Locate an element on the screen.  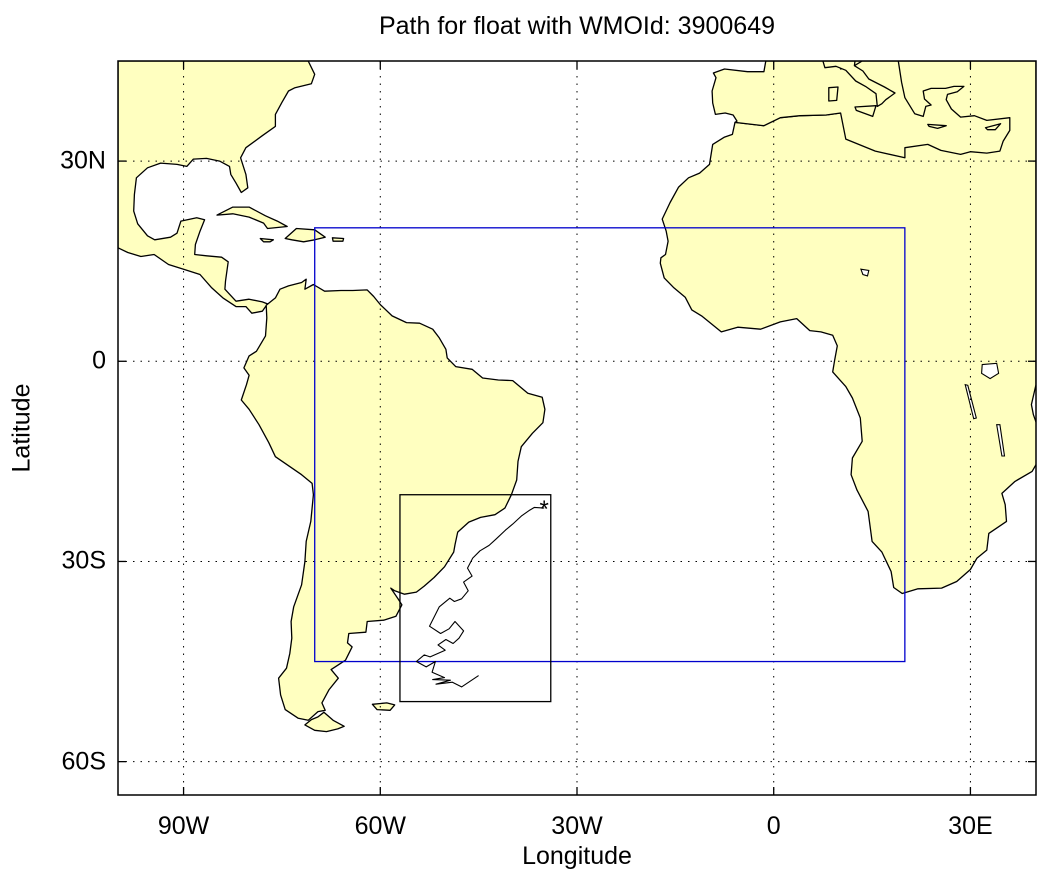
landmass-jamaica is located at coordinates (267, 240).